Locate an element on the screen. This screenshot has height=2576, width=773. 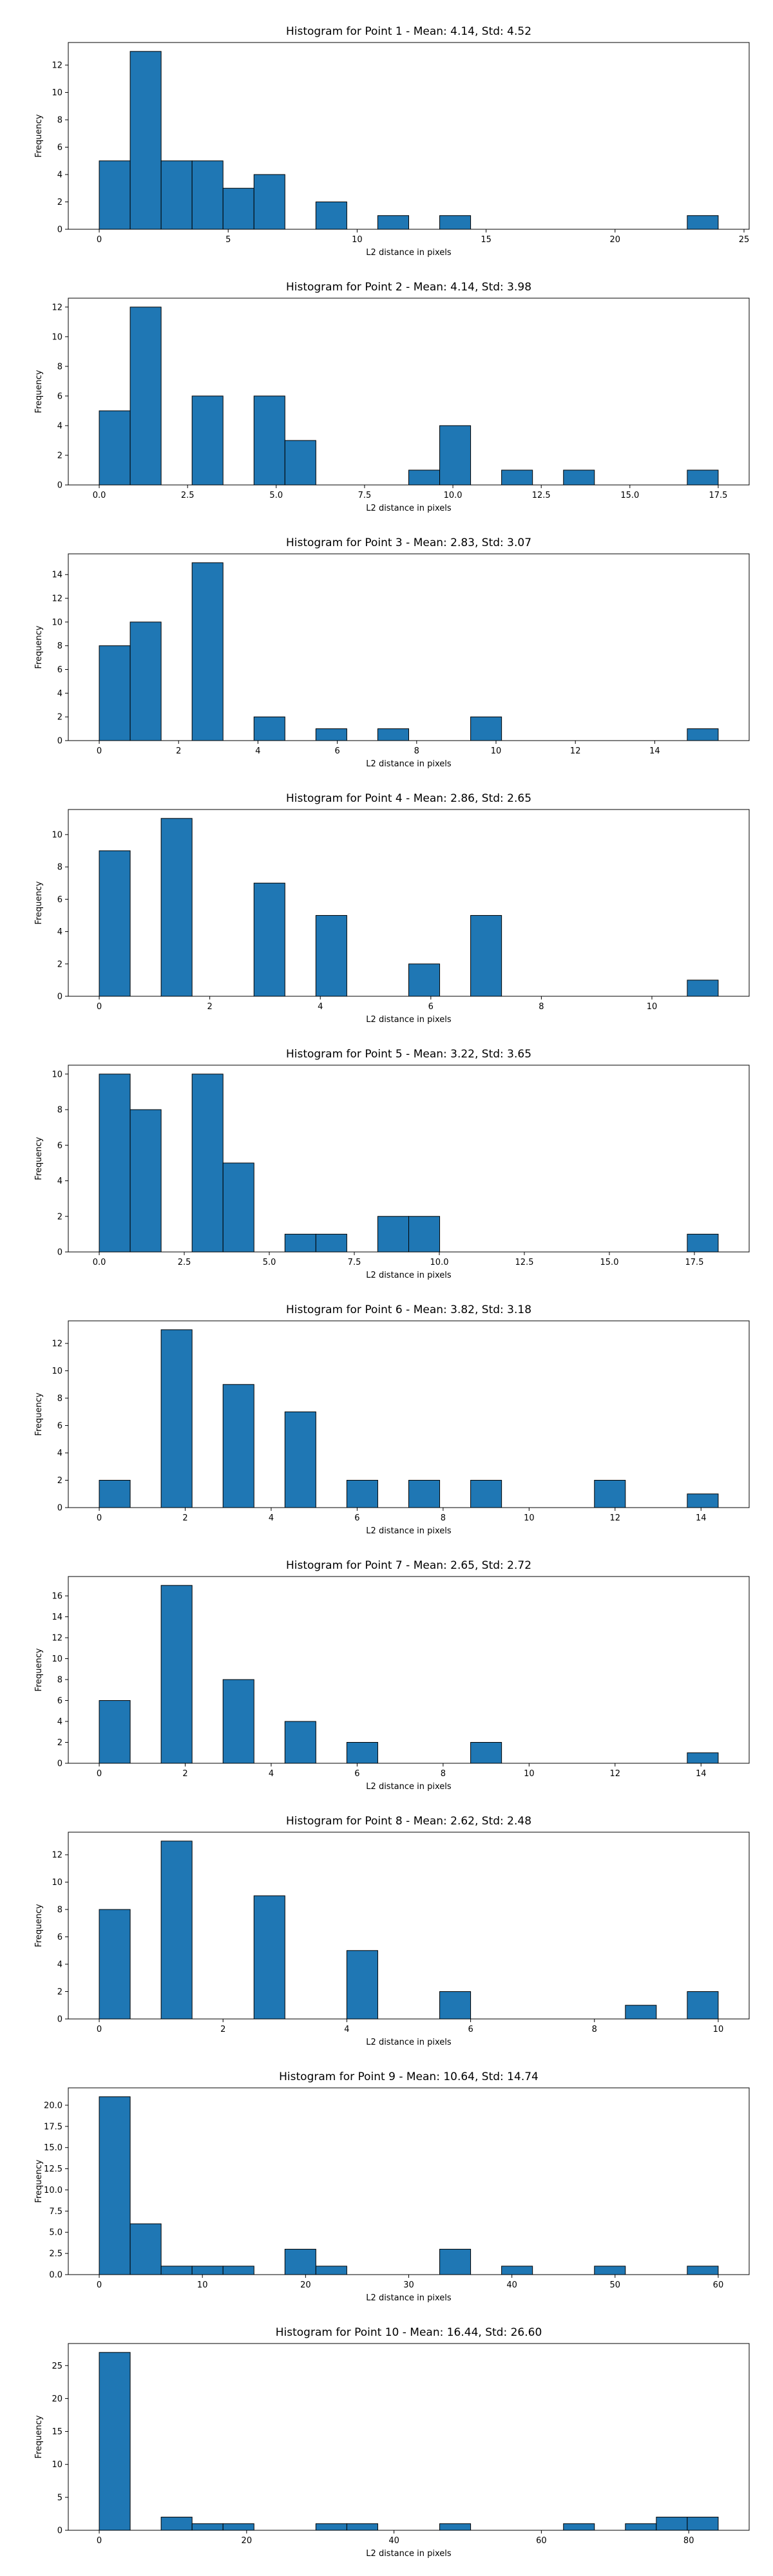
y-axis-label: Frequency is located at coordinates (39, 646).